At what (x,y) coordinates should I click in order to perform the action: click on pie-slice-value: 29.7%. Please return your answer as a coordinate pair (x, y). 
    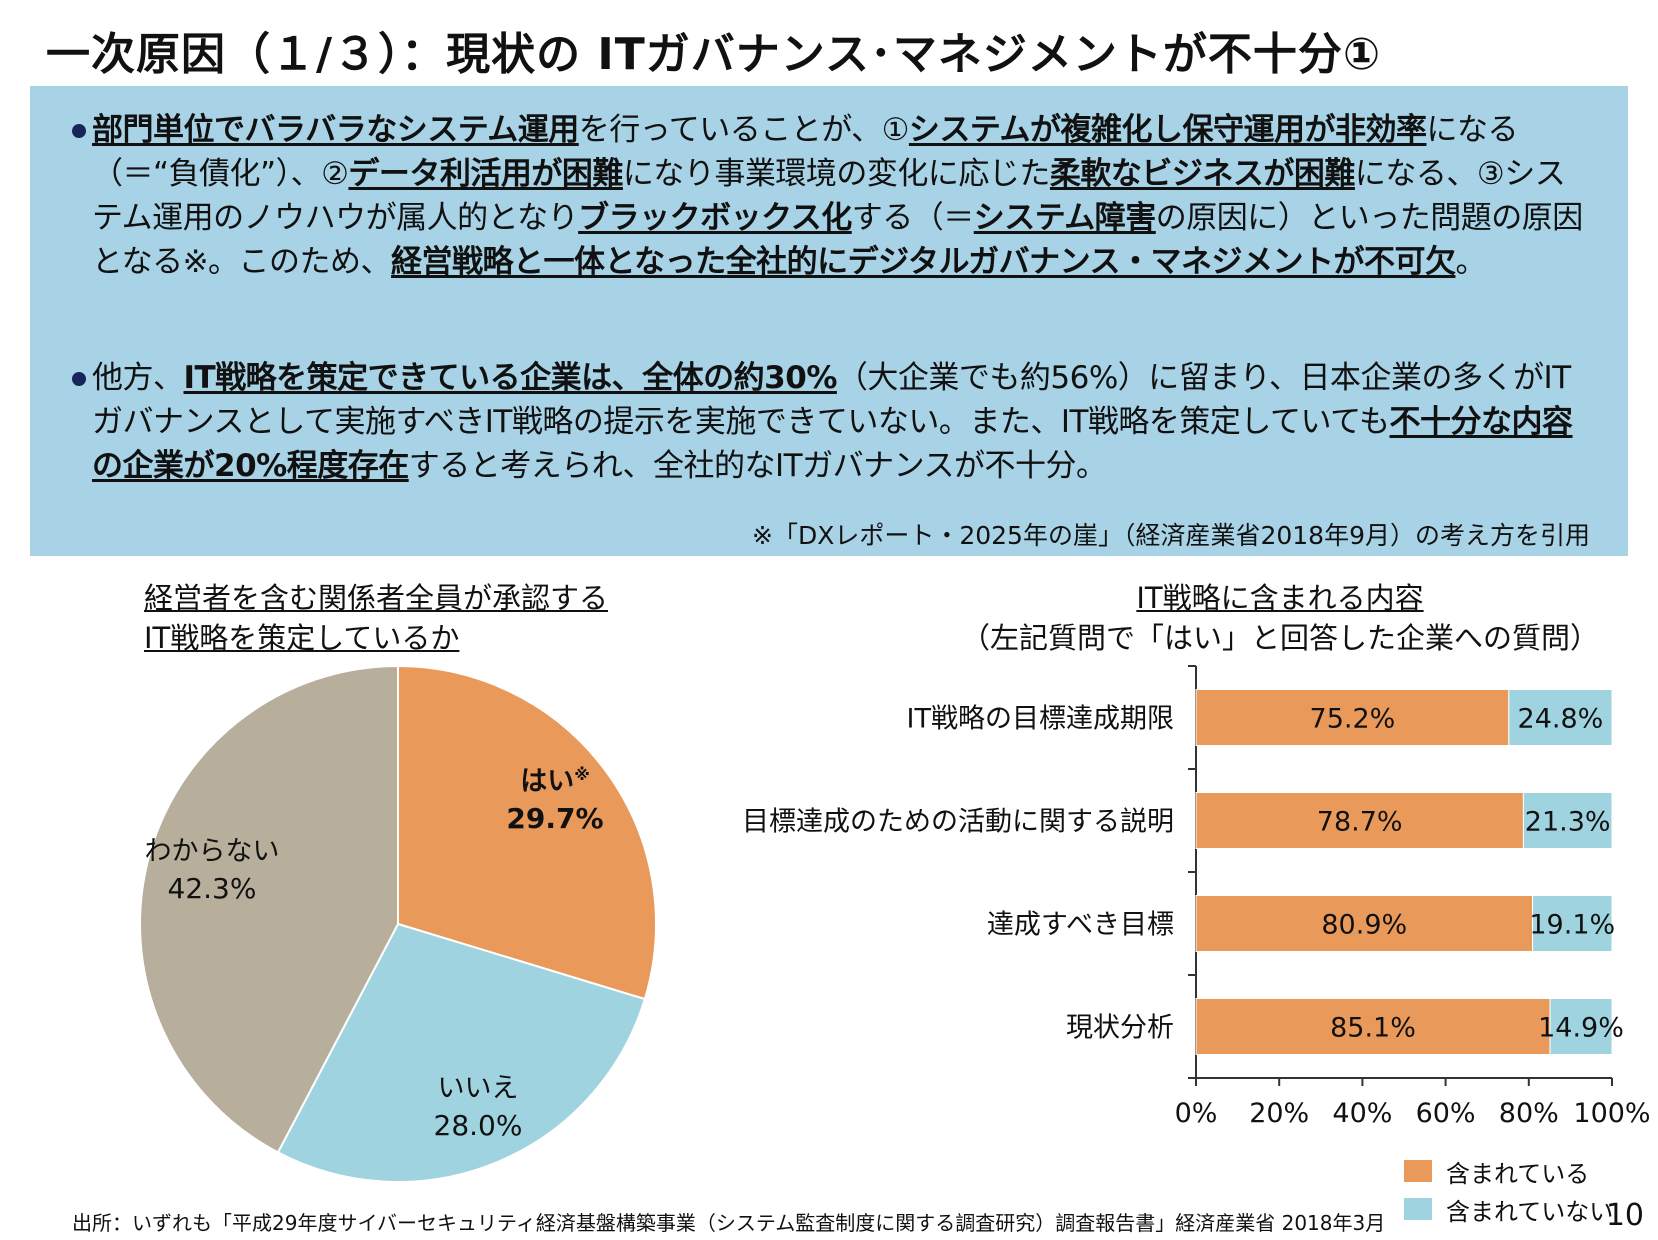
    Looking at the image, I should click on (554, 818).